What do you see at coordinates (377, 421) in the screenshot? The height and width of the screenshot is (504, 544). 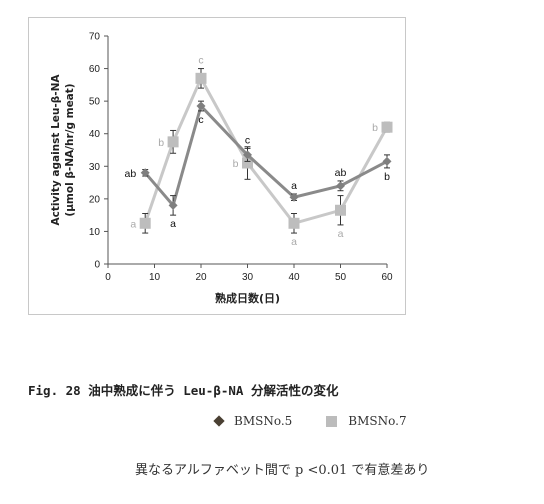 I see `legend-label-bmsno7: BMSNo.7` at bounding box center [377, 421].